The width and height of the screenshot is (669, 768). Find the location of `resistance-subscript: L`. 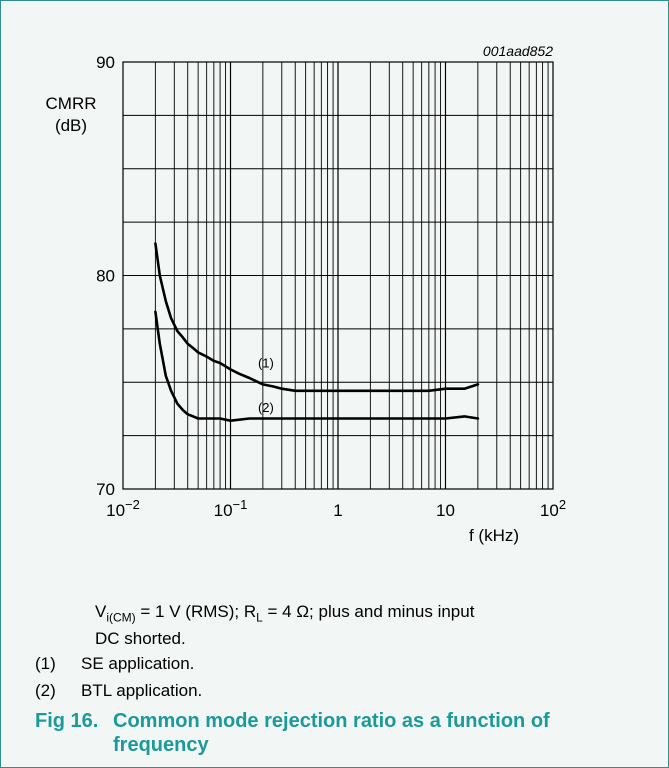

resistance-subscript: L is located at coordinates (259, 617).